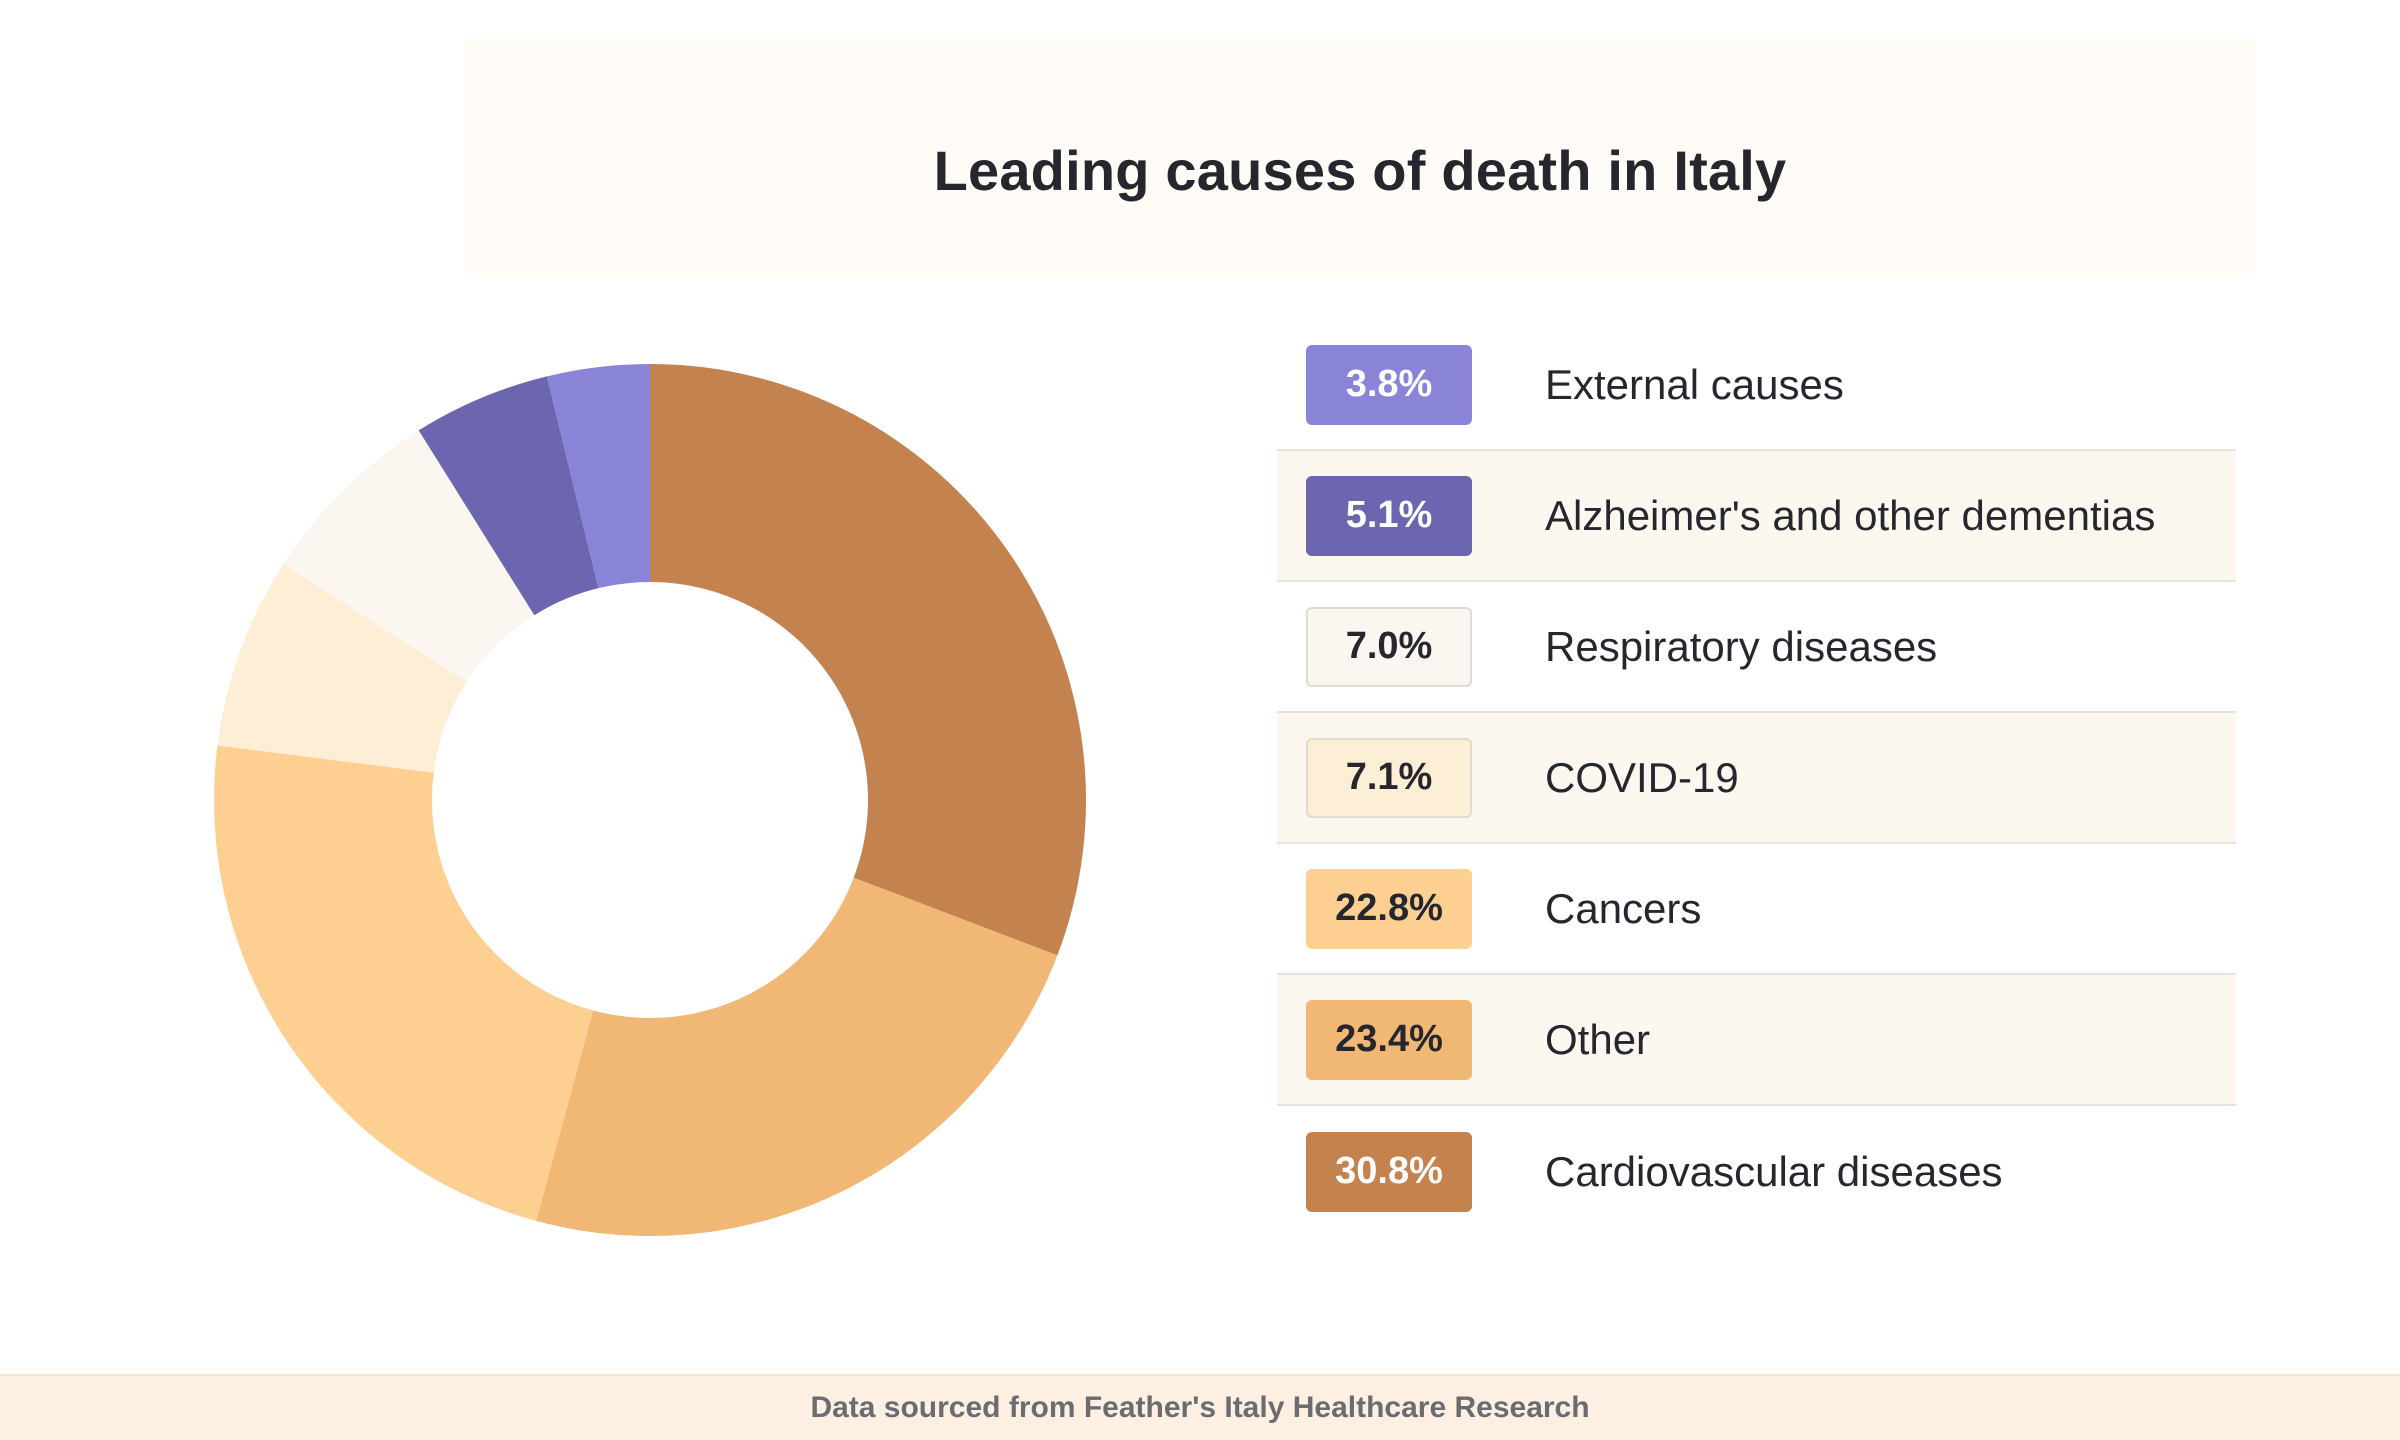  I want to click on legend-item: 7.1% COVID-19, so click(1756, 778).